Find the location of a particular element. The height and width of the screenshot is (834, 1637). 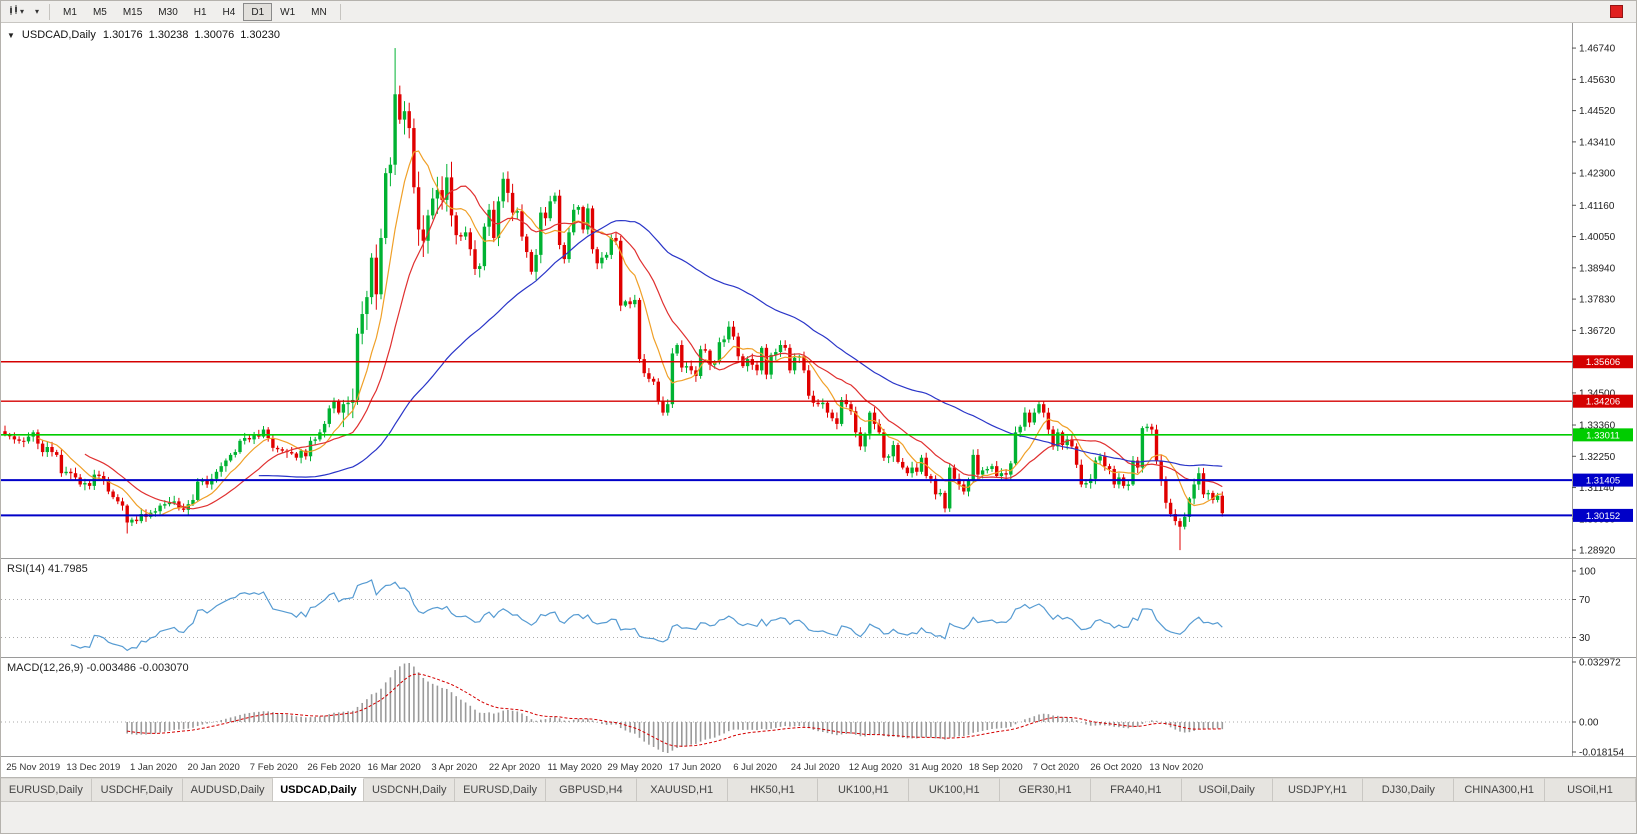

timeframe-button-d1: D1 is located at coordinates (258, 11).